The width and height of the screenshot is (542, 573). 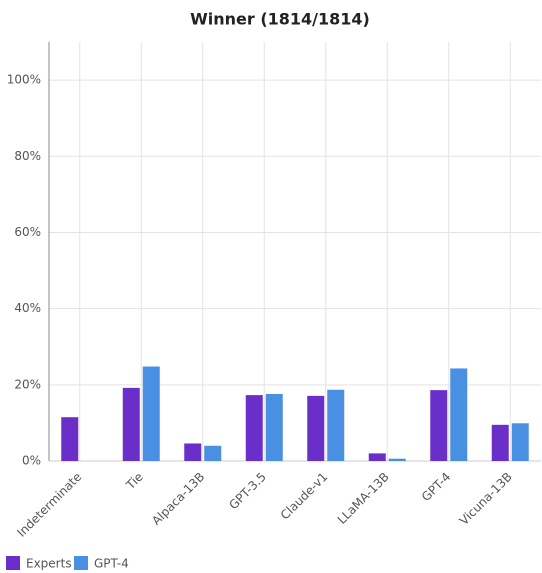 I want to click on chart-title: Winner (1814/1814), so click(x=280, y=19).